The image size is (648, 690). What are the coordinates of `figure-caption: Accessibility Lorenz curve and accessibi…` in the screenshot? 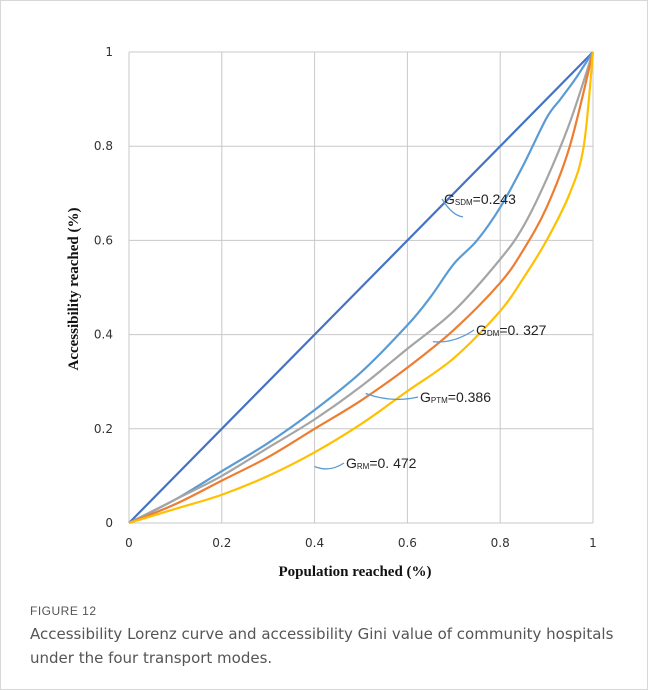 It's located at (322, 646).